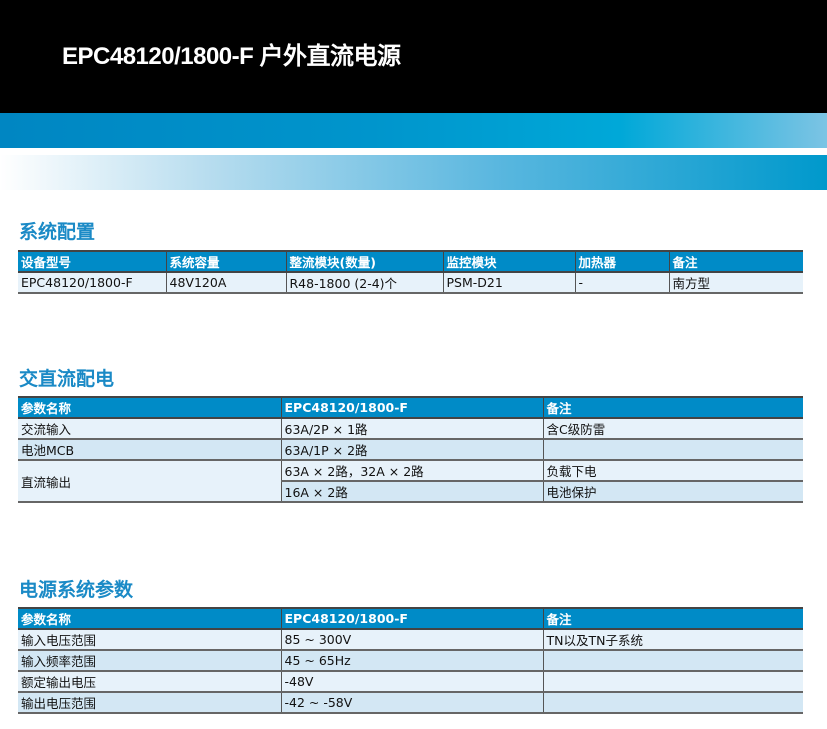 The image size is (827, 729). What do you see at coordinates (149, 450) in the screenshot?
I see `table-cell: 电池MCB` at bounding box center [149, 450].